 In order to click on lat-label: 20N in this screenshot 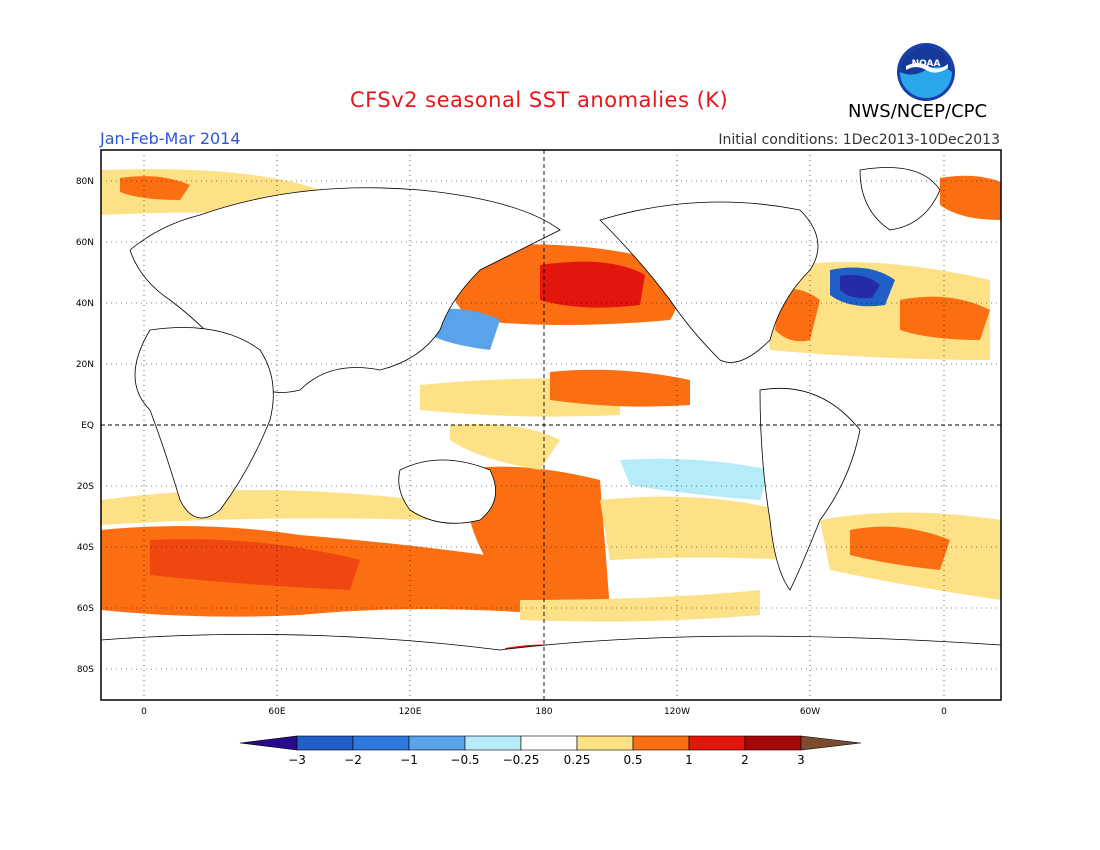, I will do `click(85, 365)`.